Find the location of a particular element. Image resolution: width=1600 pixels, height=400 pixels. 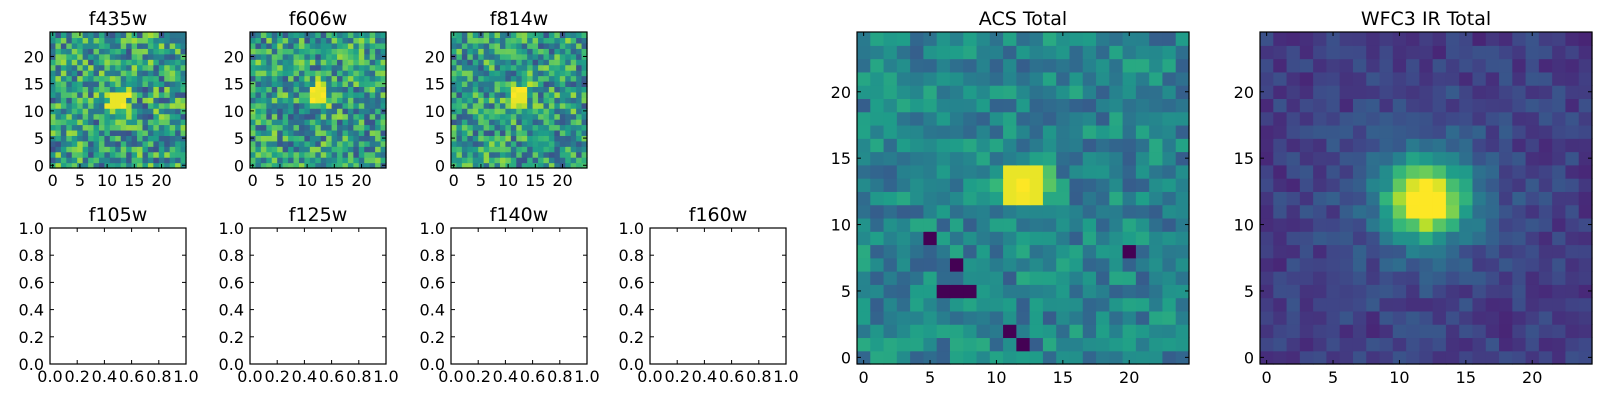

subplot-title: f160w is located at coordinates (718, 215).